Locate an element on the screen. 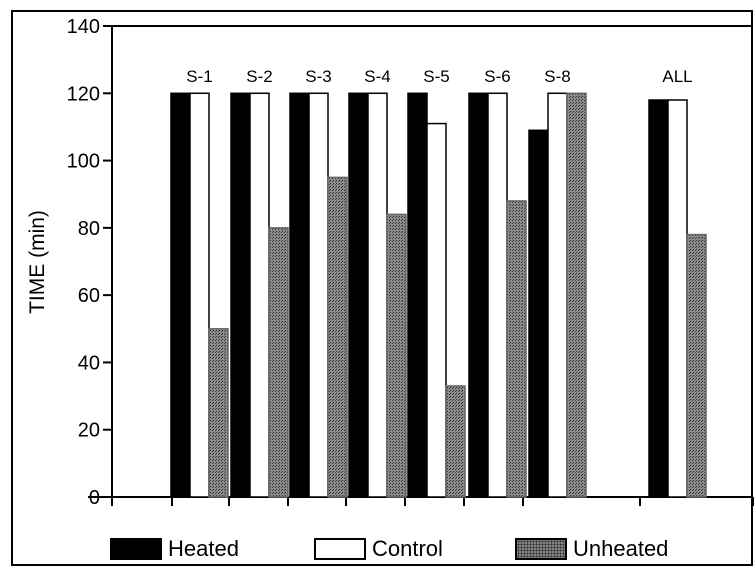  y-tick-label: 80 is located at coordinates (89, 229).